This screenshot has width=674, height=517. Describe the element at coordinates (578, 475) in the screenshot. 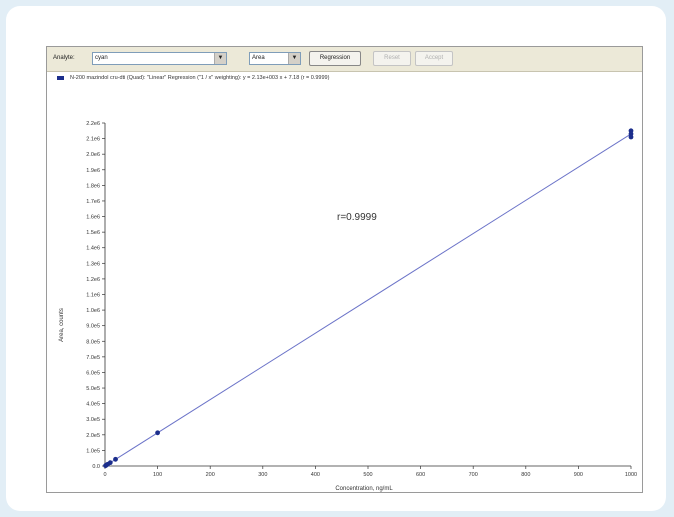

I see `x-tick-label: 900` at that location.